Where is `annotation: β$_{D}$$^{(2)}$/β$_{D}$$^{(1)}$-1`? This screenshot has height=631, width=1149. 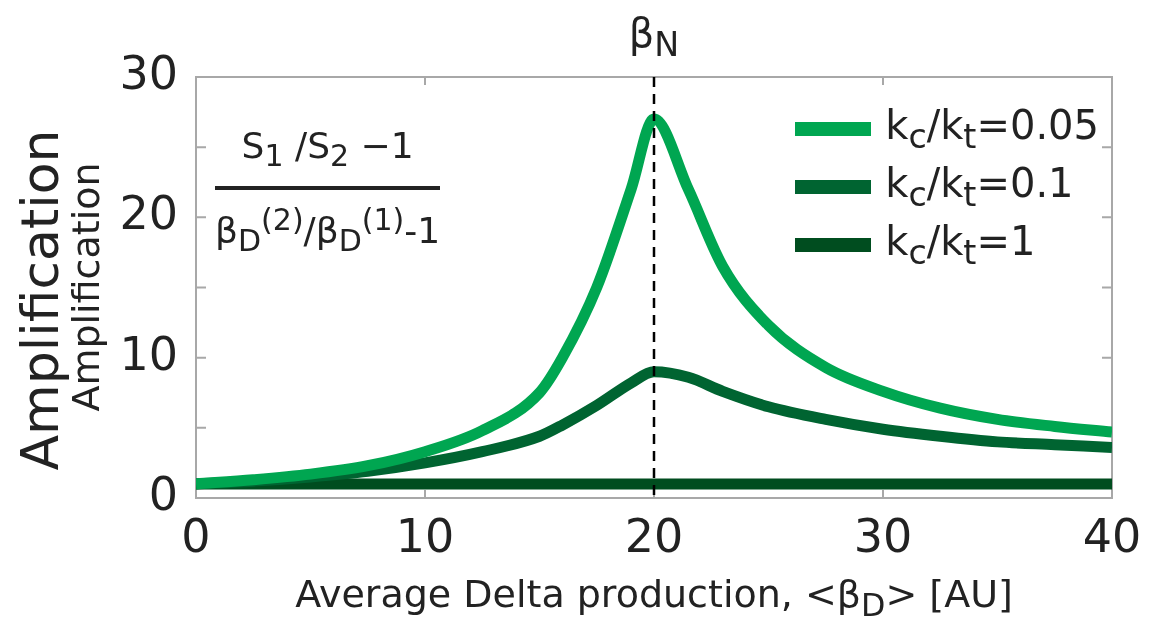 annotation: β$_{D}$$^{(2)}$/β$_{D}$$^{(1)}$-1 is located at coordinates (328, 231).